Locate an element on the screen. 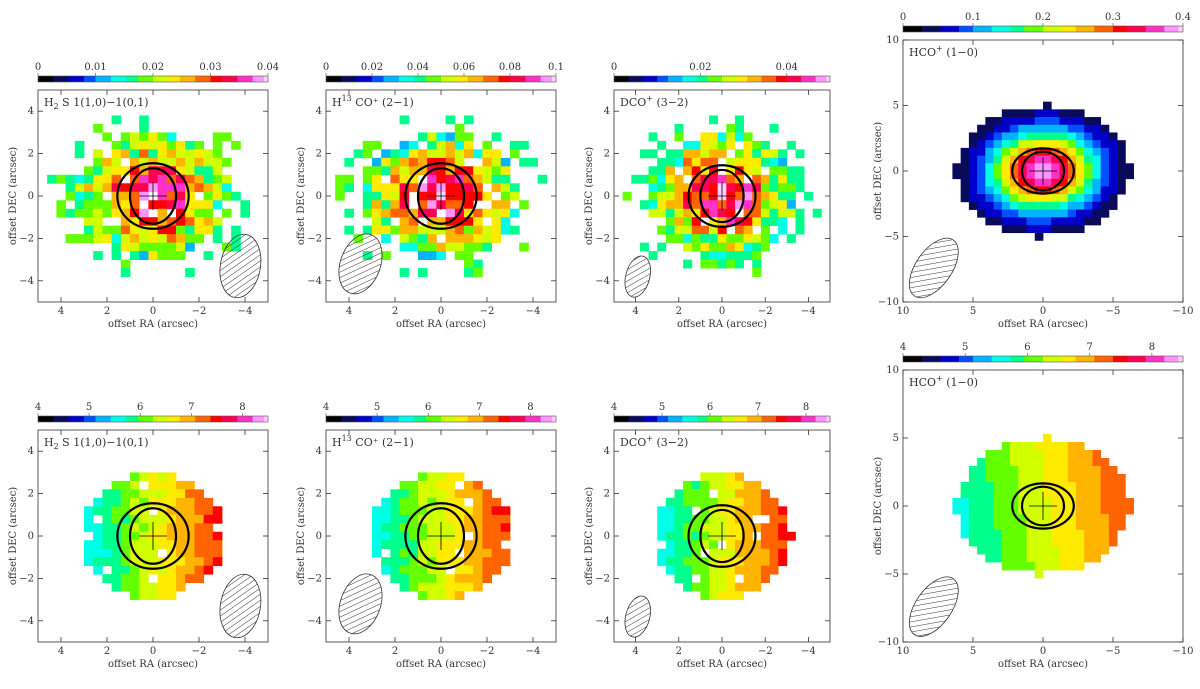 This screenshot has height=689, width=1200. colorbar-tick-label: 6 is located at coordinates (428, 407).